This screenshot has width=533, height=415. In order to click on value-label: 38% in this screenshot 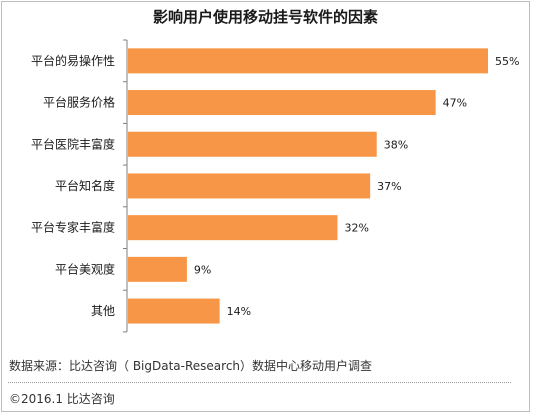, I will do `click(396, 144)`.